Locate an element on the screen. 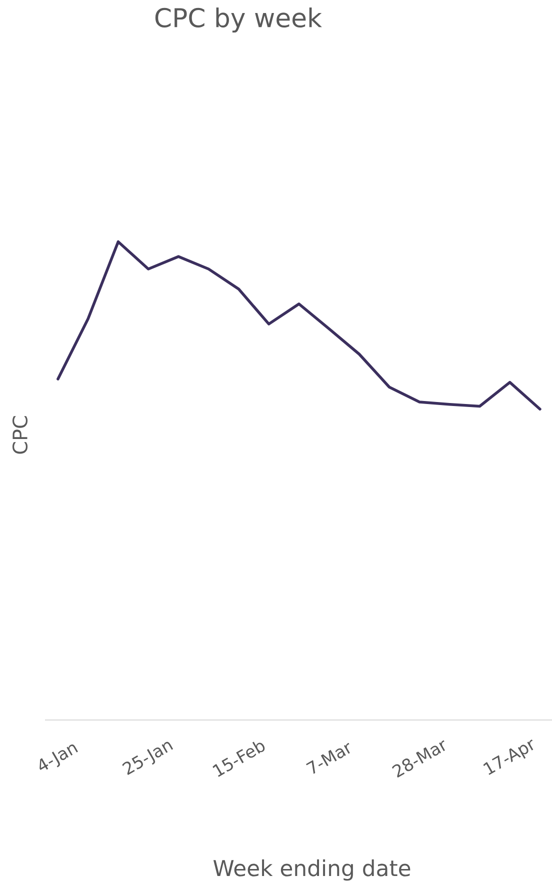  y-axis-title: CPC is located at coordinates (20, 435).